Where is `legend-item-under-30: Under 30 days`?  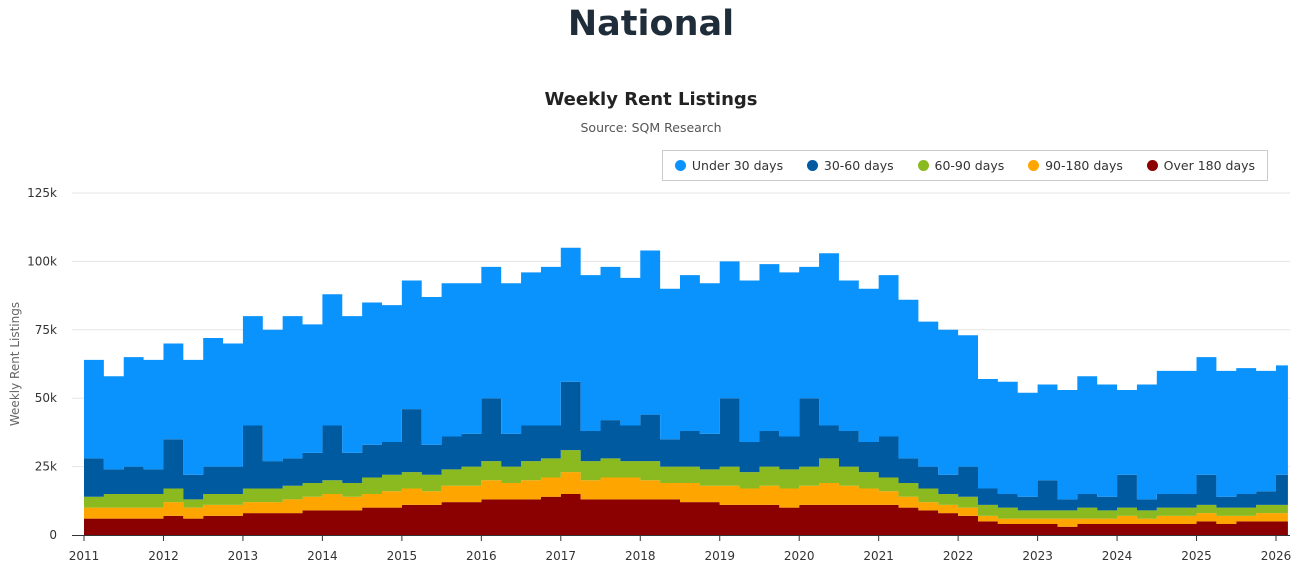 legend-item-under-30: Under 30 days is located at coordinates (729, 165).